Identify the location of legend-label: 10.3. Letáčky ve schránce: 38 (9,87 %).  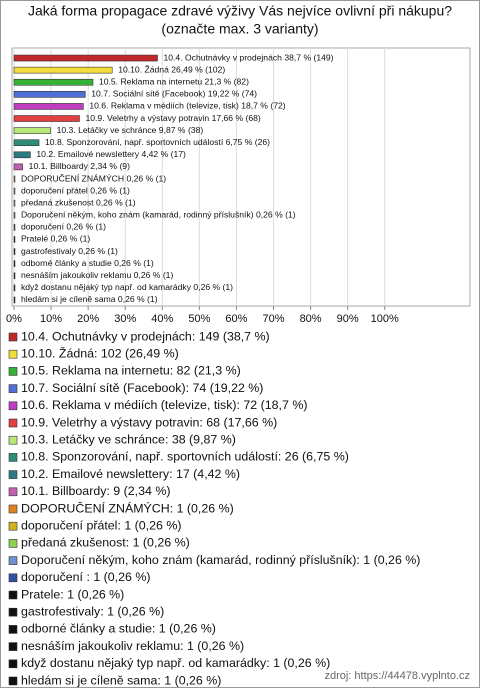
(128, 439).